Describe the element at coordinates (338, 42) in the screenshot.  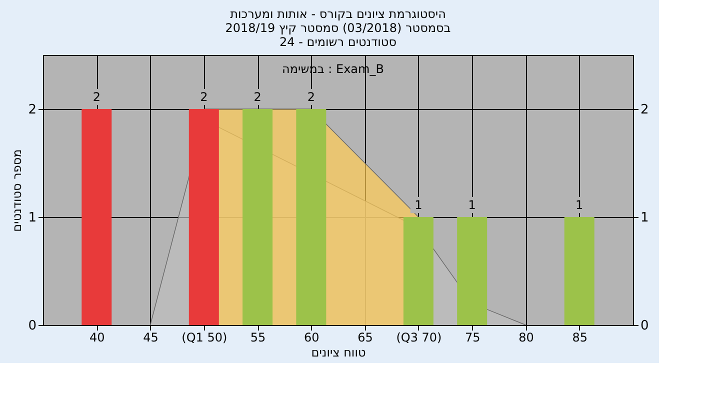
I see `text: סטודנטים רשומים - 24` at that location.